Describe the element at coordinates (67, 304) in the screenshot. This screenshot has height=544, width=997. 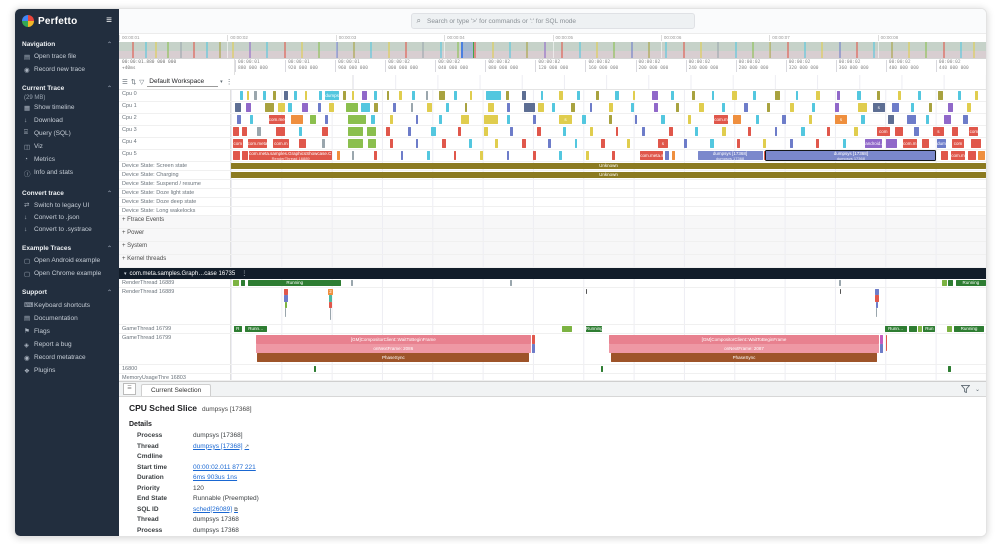
I see `sidebar-item-keyboard-shortcuts: ⌨ Keyboard shortcuts` at that location.